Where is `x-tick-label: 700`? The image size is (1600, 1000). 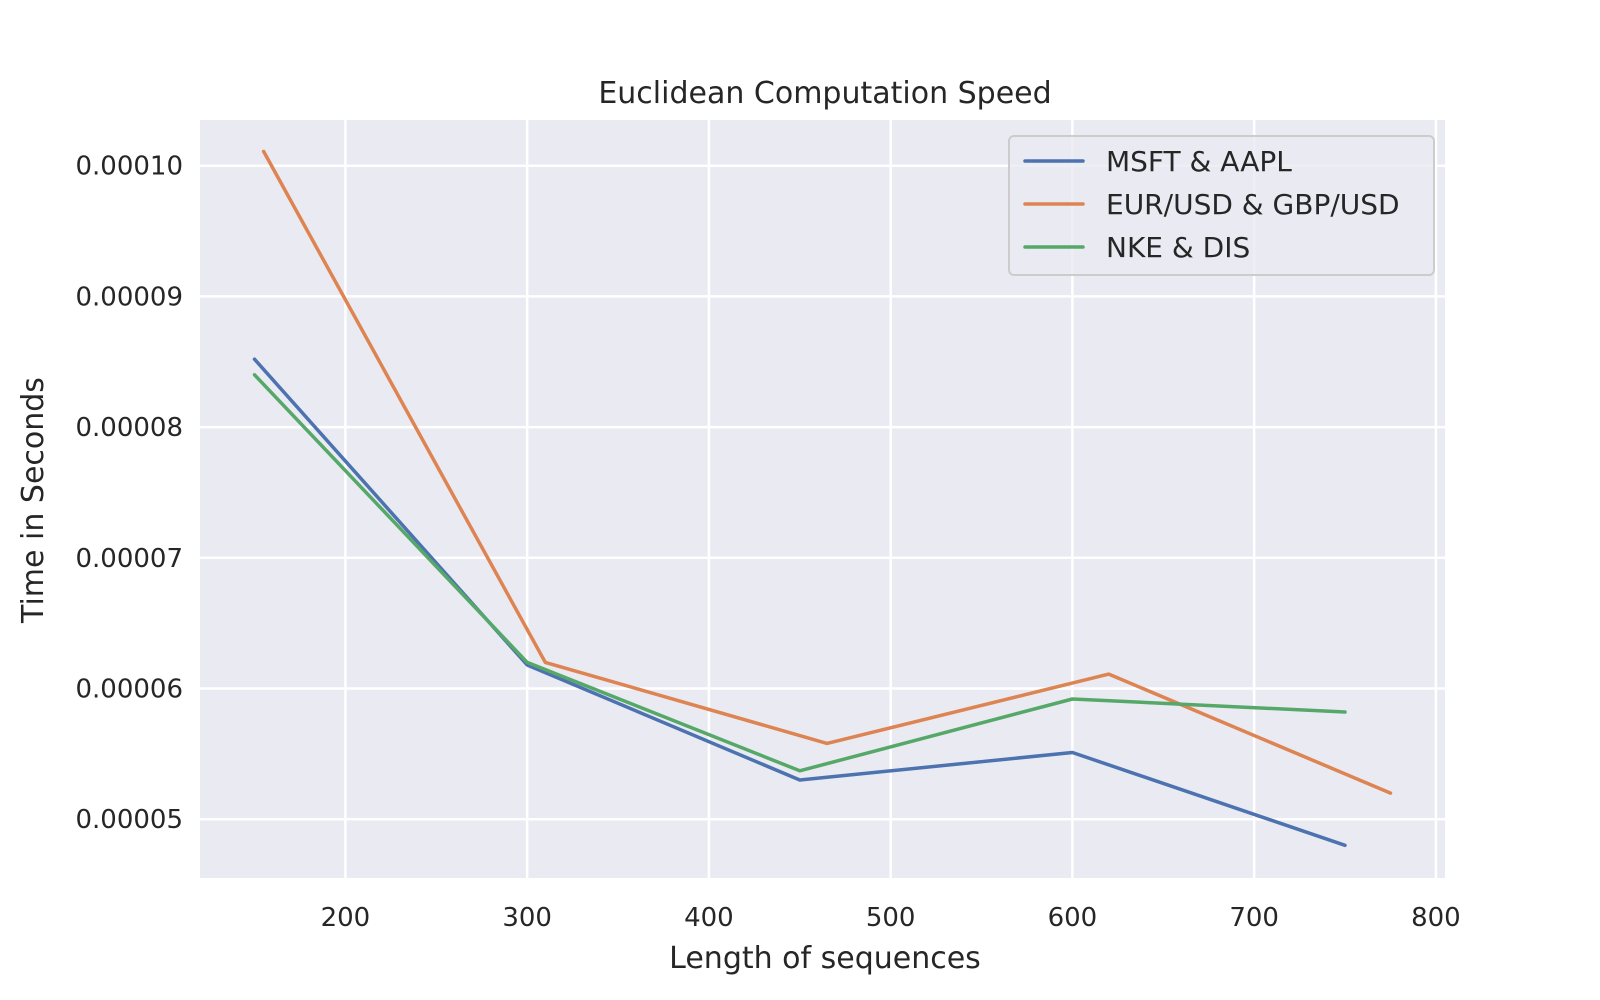 x-tick-label: 700 is located at coordinates (1254, 918).